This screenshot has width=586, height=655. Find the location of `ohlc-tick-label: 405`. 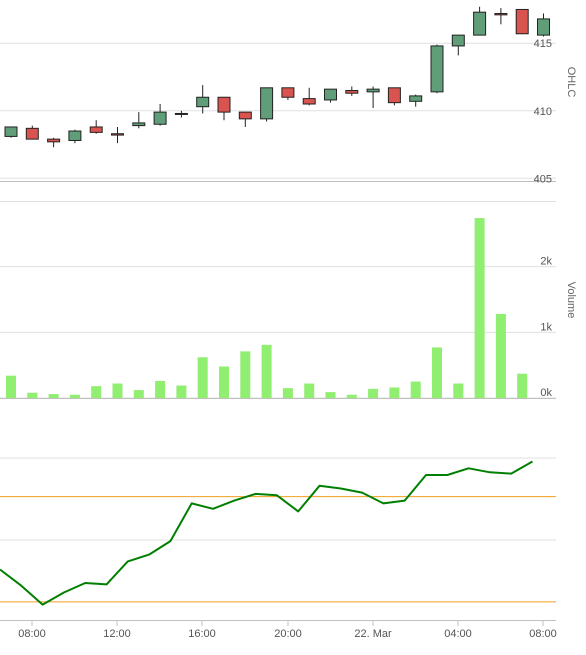

ohlc-tick-label: 405 is located at coordinates (543, 179).